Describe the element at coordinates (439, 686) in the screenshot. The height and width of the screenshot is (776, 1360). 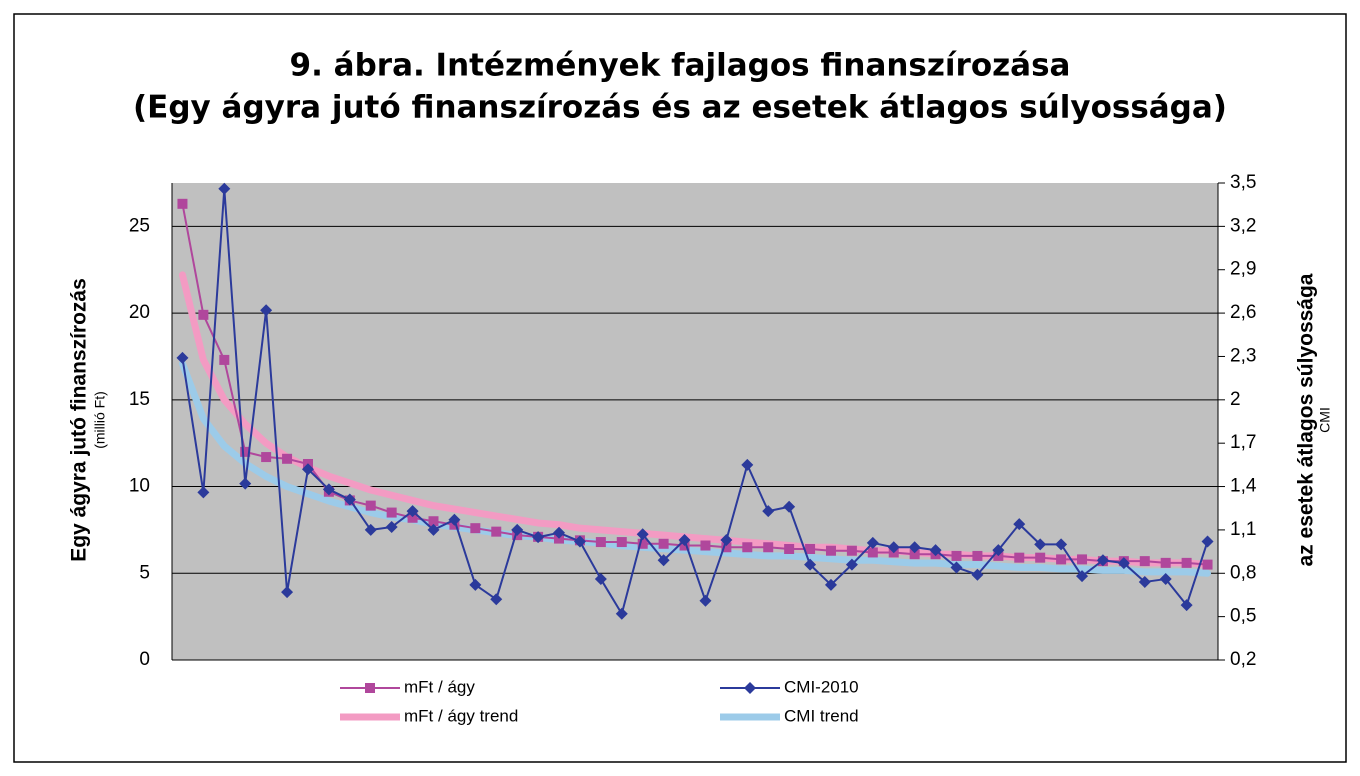
I see `legend-label: mFt / ágy` at that location.